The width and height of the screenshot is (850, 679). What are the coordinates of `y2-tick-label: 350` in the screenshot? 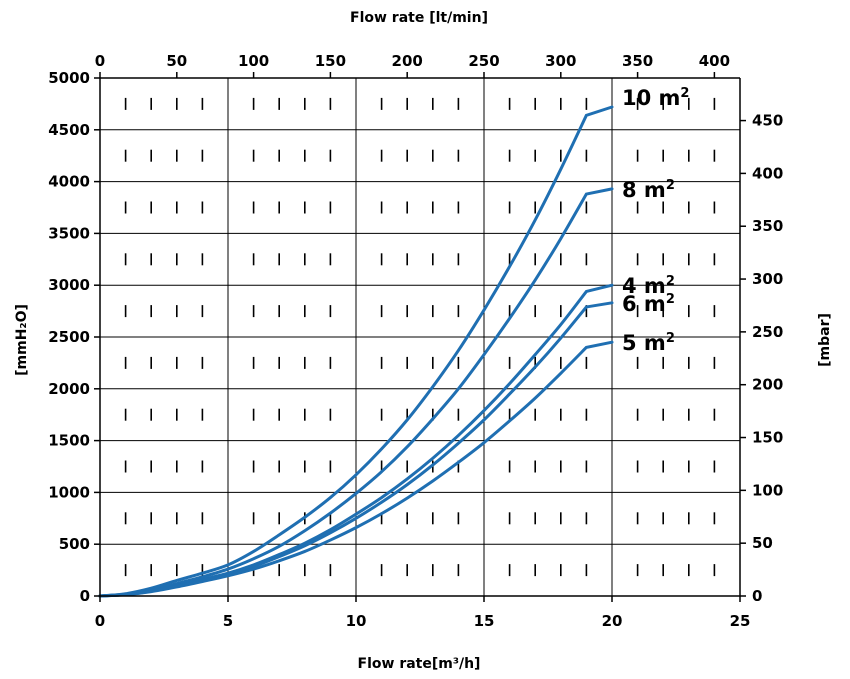 It's located at (767, 226).